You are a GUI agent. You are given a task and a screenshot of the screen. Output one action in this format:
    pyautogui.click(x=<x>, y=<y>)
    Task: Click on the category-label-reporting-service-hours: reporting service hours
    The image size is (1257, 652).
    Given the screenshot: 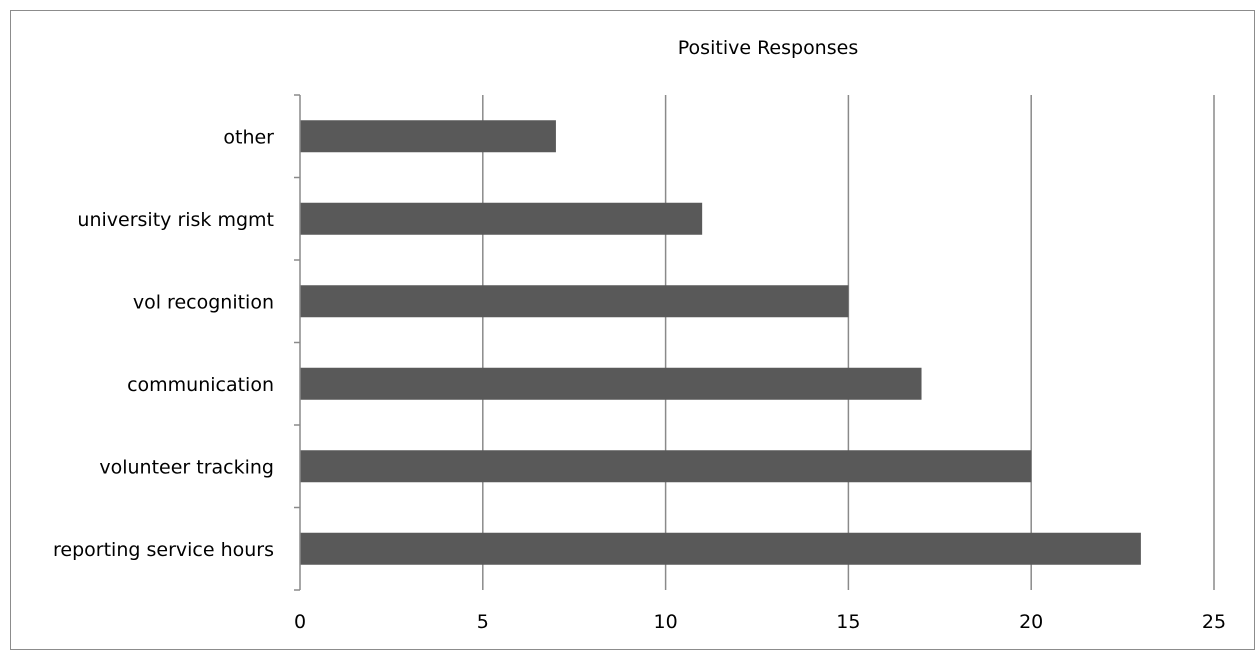 What is the action you would take?
    pyautogui.click(x=163, y=550)
    